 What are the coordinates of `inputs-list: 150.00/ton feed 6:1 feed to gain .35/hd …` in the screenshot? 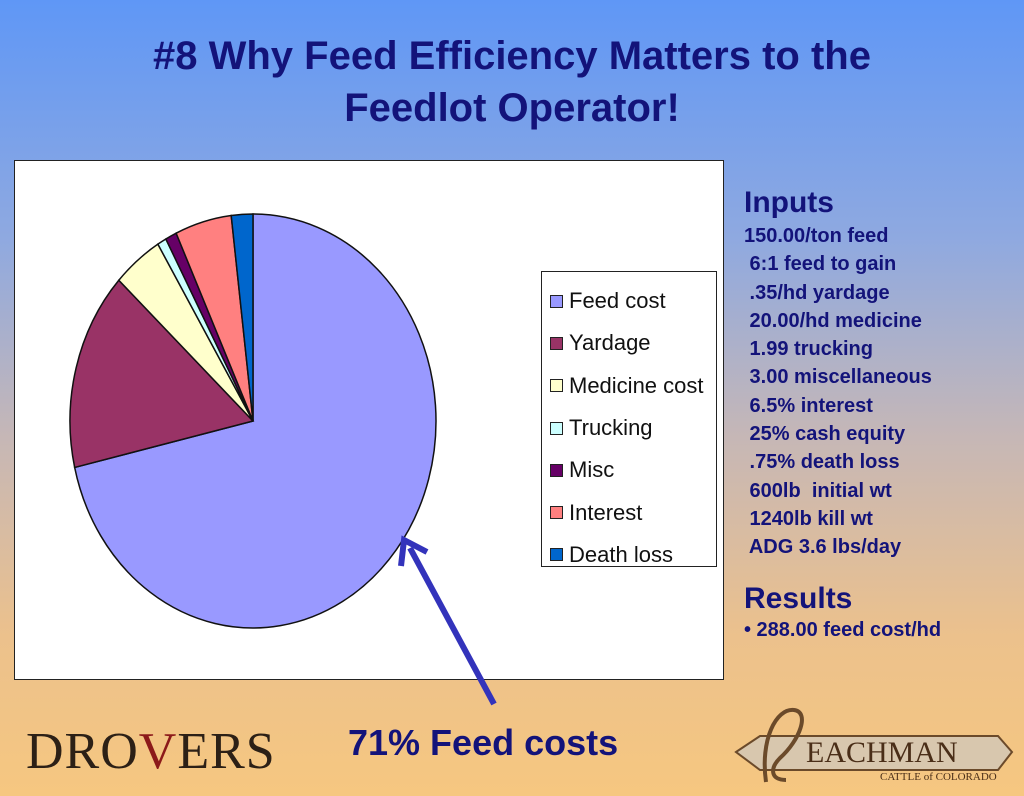 It's located at (838, 392).